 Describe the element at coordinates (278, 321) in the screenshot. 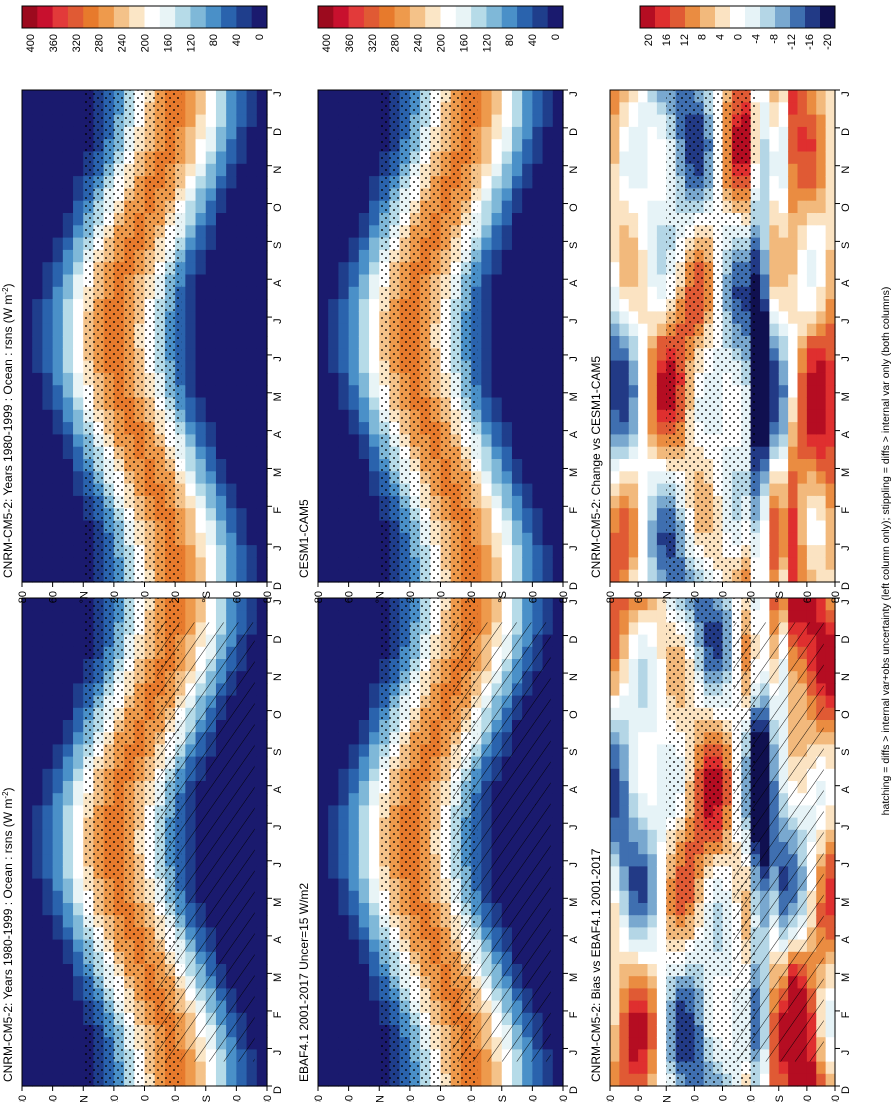

I see `x-tick-label: J` at that location.